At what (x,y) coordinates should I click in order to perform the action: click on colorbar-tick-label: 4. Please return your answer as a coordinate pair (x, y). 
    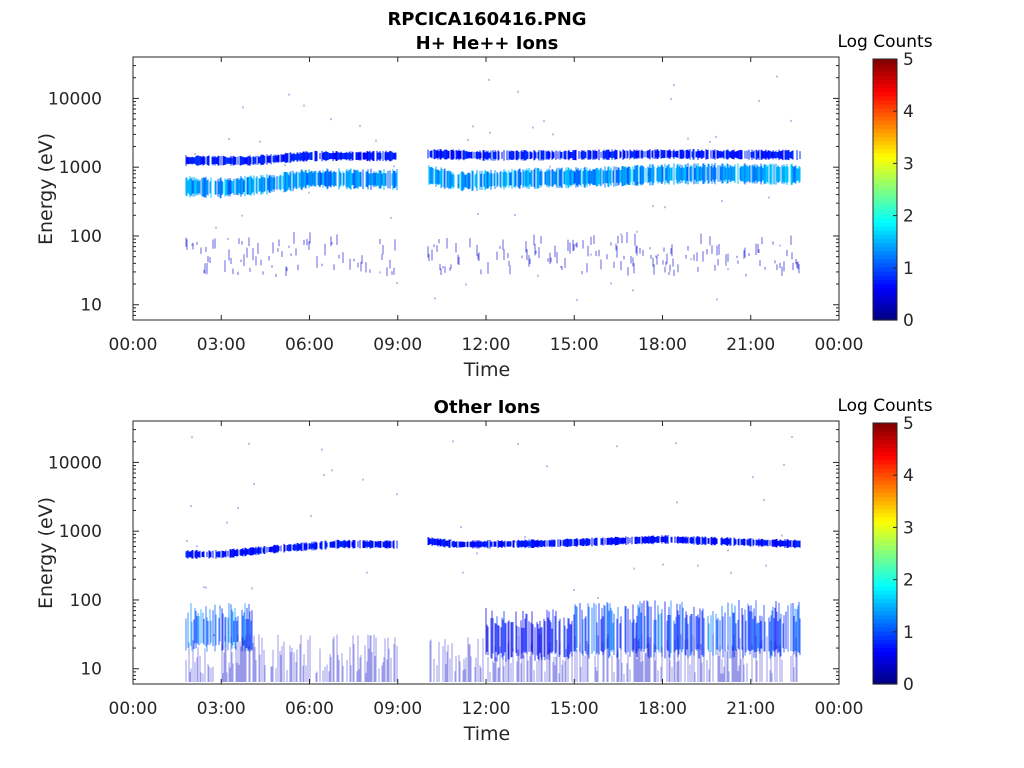
    Looking at the image, I should click on (908, 112).